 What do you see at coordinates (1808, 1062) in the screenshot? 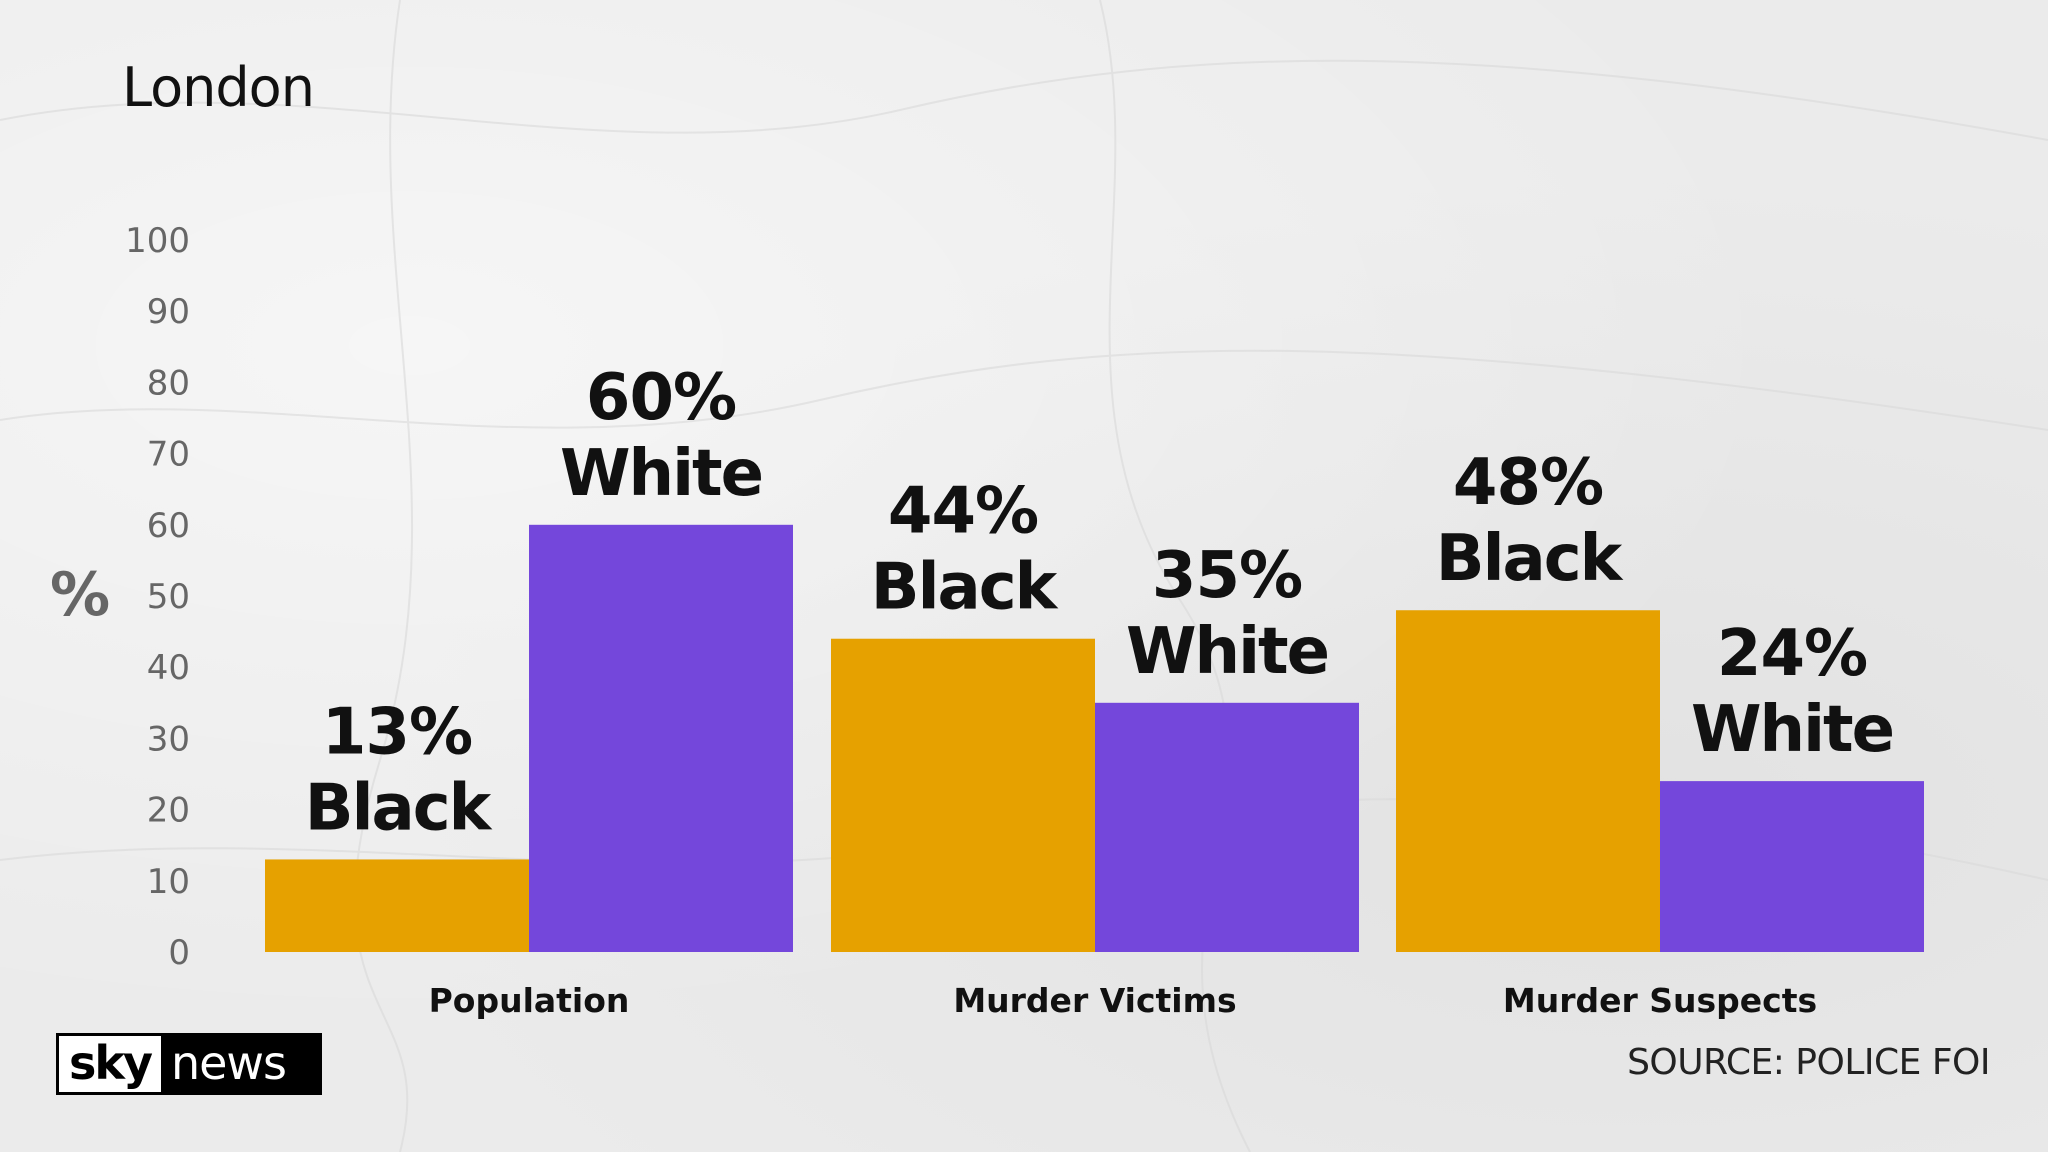
I see `source-note: SOURCE: POLICE FOI` at bounding box center [1808, 1062].